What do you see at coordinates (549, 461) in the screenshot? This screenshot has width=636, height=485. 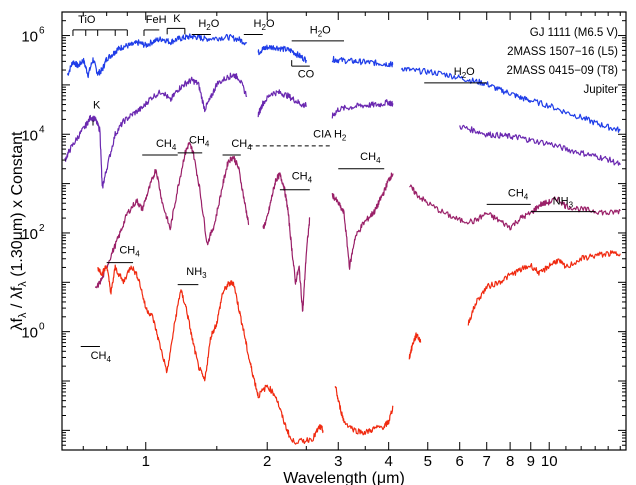 I see `x-tick-label-10: 10` at bounding box center [549, 461].